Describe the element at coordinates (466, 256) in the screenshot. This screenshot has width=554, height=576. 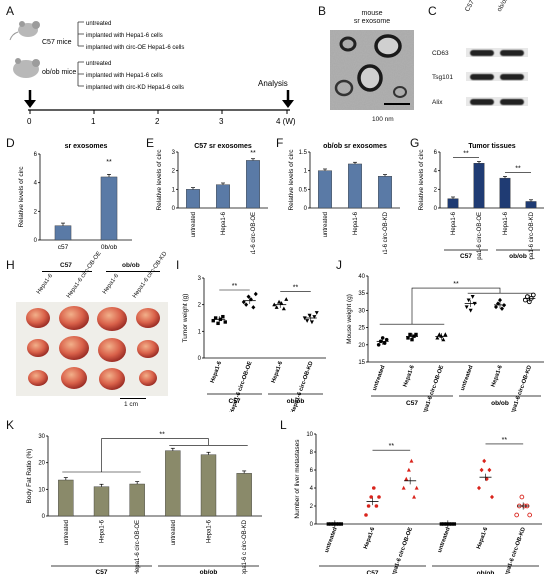
I see `panel-g-group-0: C57` at that location.